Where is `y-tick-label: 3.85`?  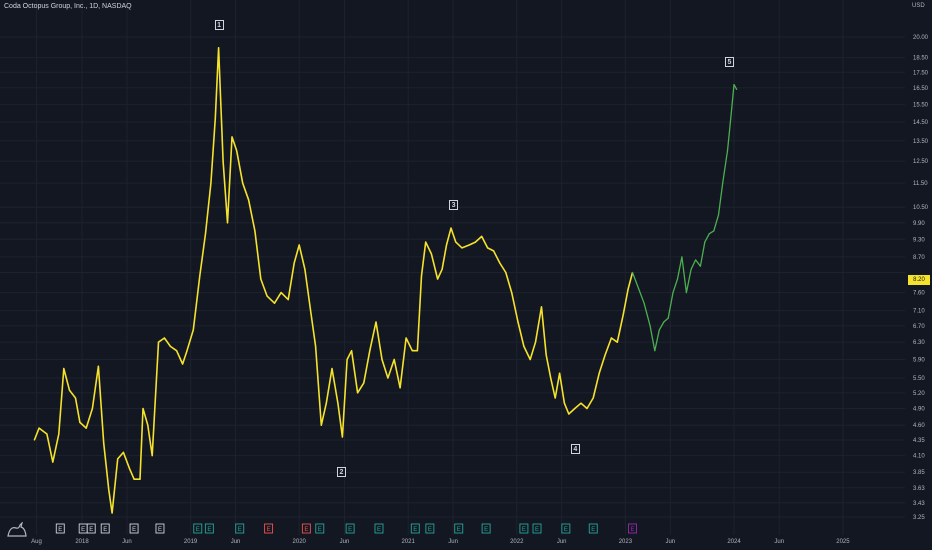 y-tick-label: 3.85 is located at coordinates (919, 473).